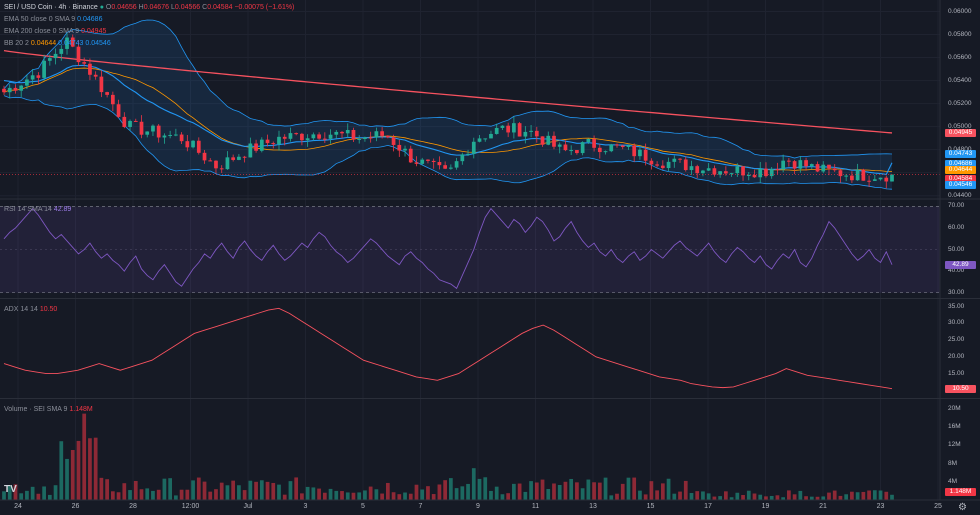 Image resolution: width=980 pixels, height=515 pixels. What do you see at coordinates (57, 43) in the screenshot?
I see `bb-legend: BB 20 2 0.04644 0.04743 0.04546` at bounding box center [57, 43].